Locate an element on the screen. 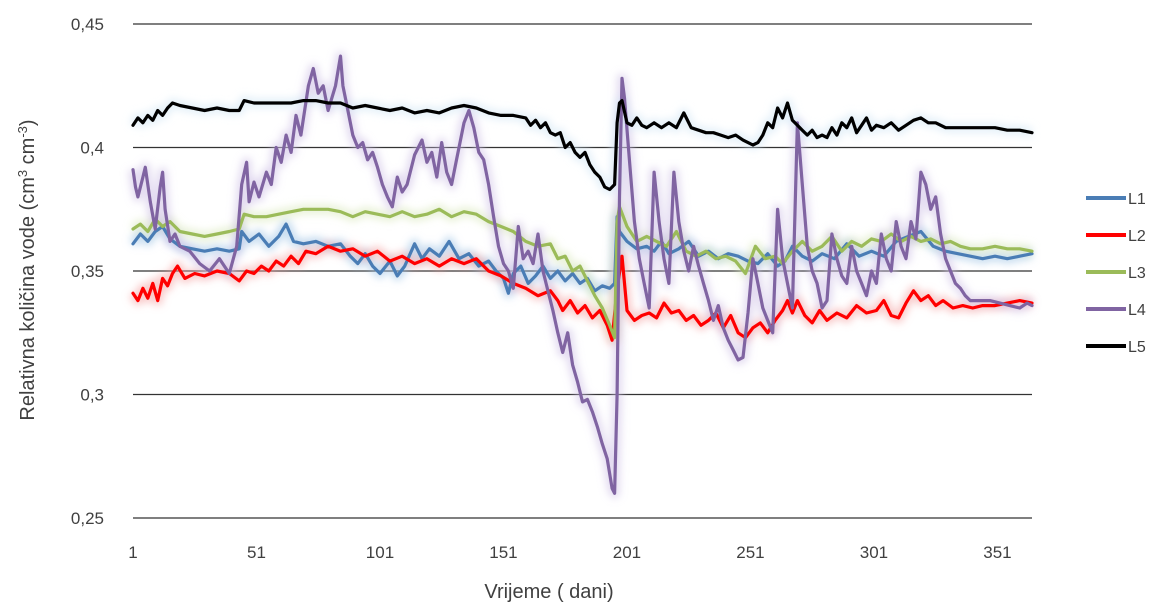 Image resolution: width=1170 pixels, height=608 pixels. x-axis-title: Vrijeme ( dani) is located at coordinates (548, 592).